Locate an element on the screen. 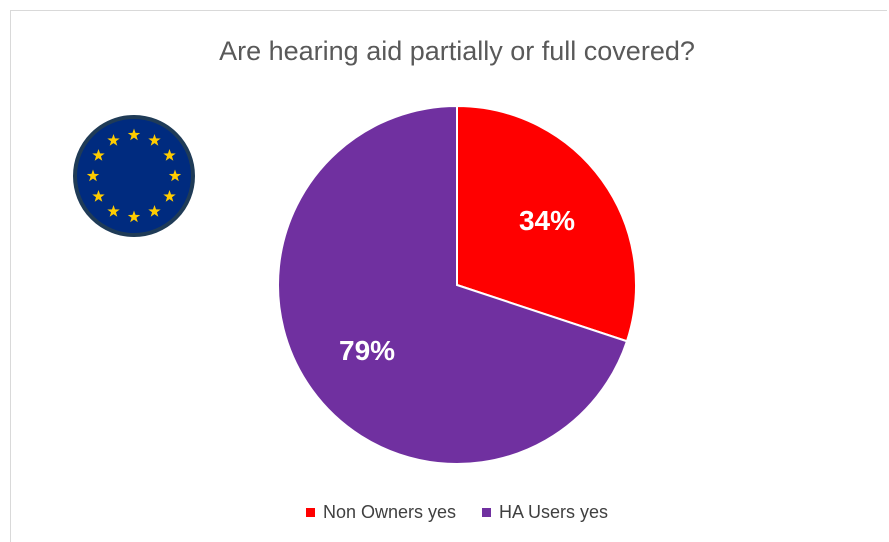  slice-label-ha-users-yes: 79% is located at coordinates (367, 350).